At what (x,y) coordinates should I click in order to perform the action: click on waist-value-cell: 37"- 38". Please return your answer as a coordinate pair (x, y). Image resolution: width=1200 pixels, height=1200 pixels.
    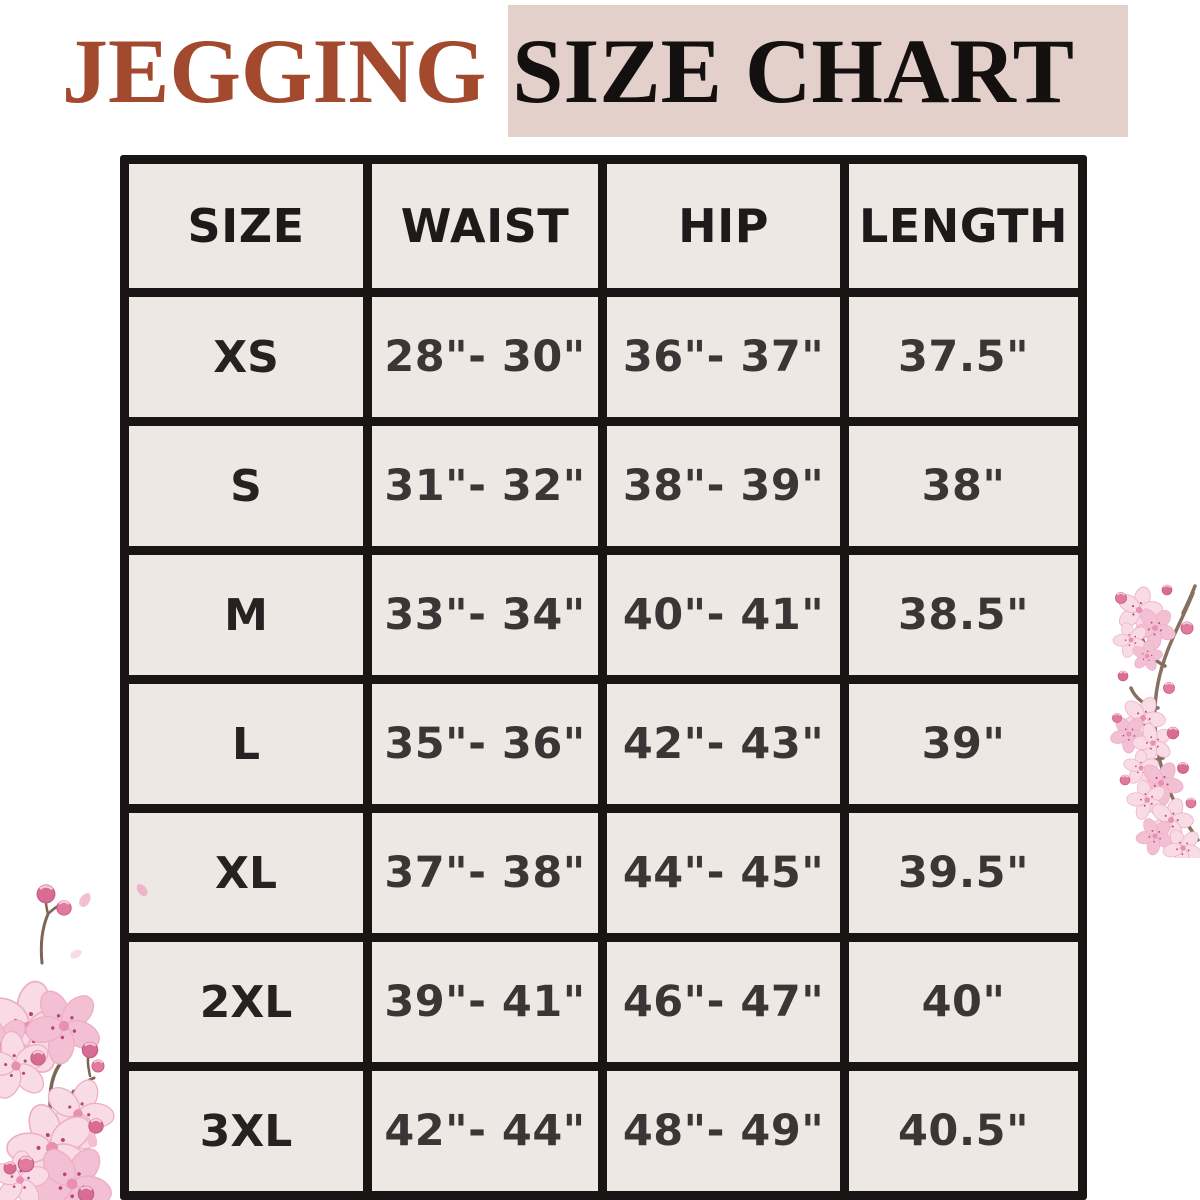
    Looking at the image, I should click on (485, 873).